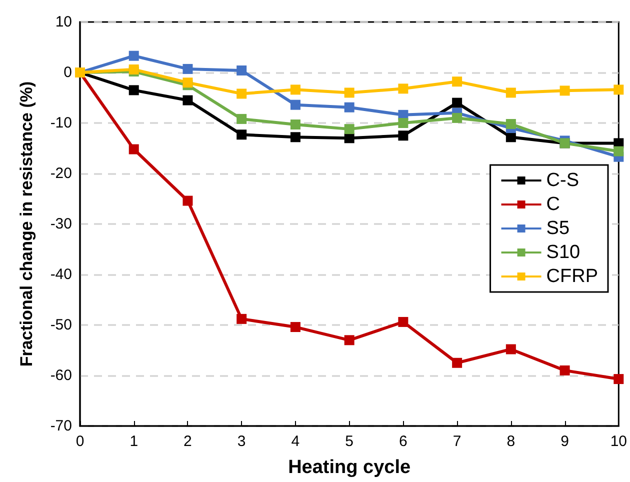 This screenshot has width=630, height=482. Describe the element at coordinates (68, 72) in the screenshot. I see `y-tick-label: 0` at that location.